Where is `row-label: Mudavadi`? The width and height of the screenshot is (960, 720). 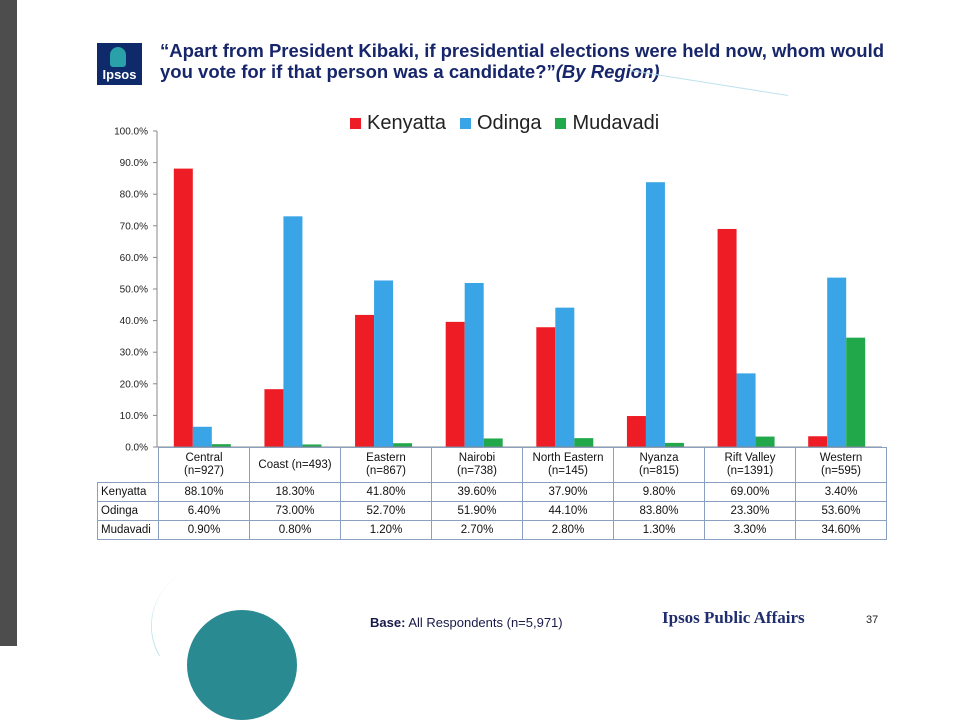
row-label: Mudavadi is located at coordinates (128, 530).